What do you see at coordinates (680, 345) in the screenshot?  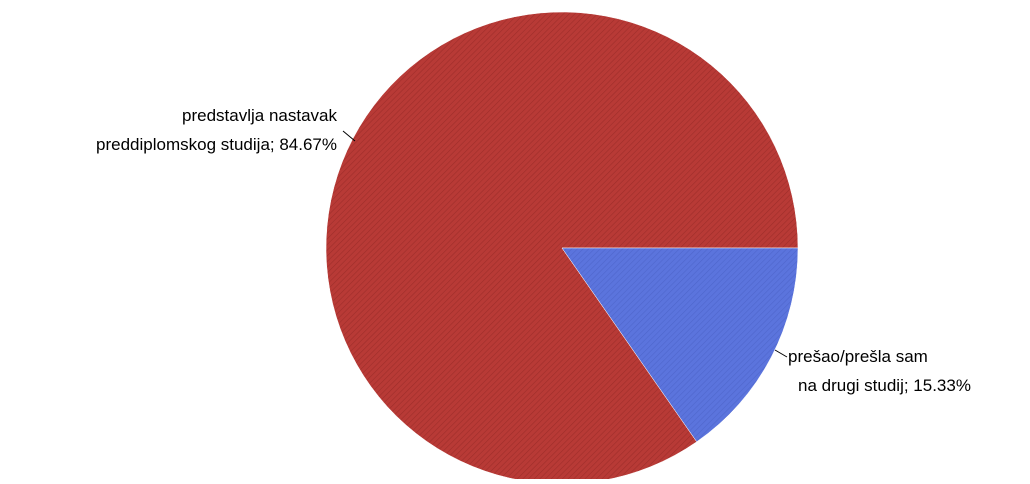 I see `pie-slice-other-study` at bounding box center [680, 345].